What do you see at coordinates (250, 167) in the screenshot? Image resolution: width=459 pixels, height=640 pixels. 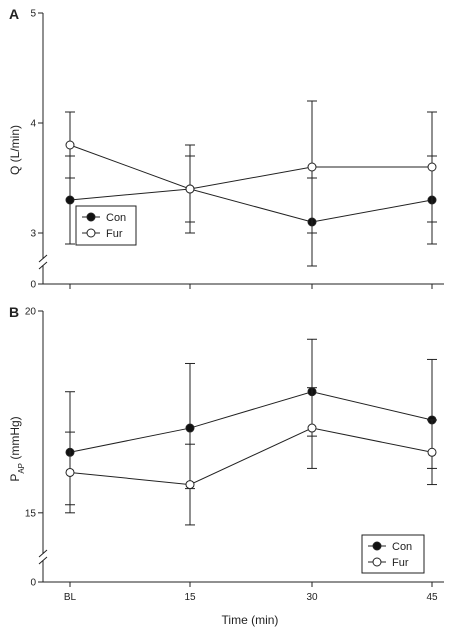 I see `panel-a-series-fur-line` at bounding box center [250, 167].